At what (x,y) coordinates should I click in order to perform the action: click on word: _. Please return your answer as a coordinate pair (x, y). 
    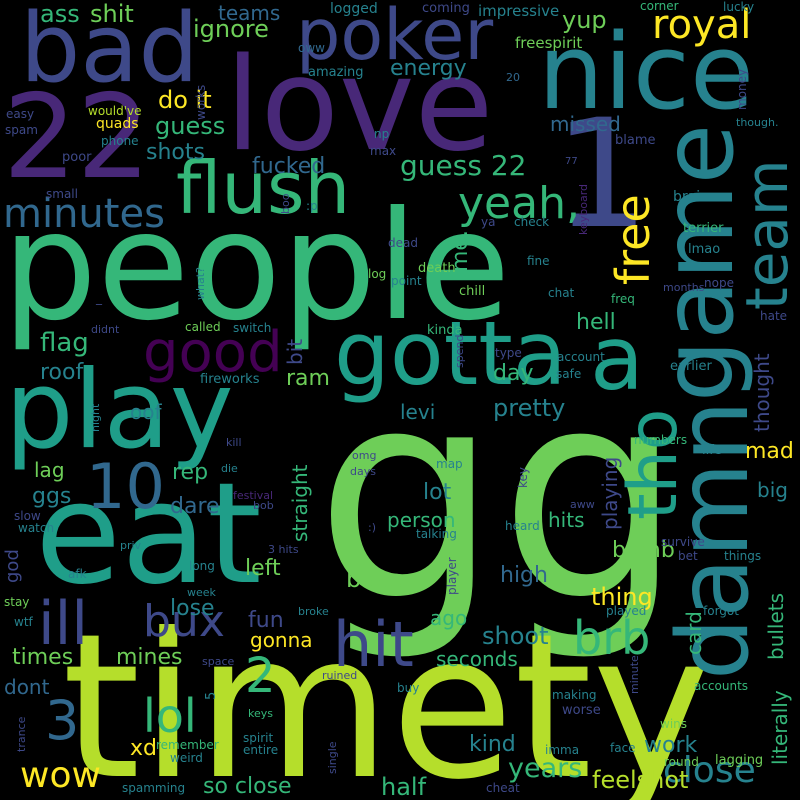
    Looking at the image, I should click on (99, 298).